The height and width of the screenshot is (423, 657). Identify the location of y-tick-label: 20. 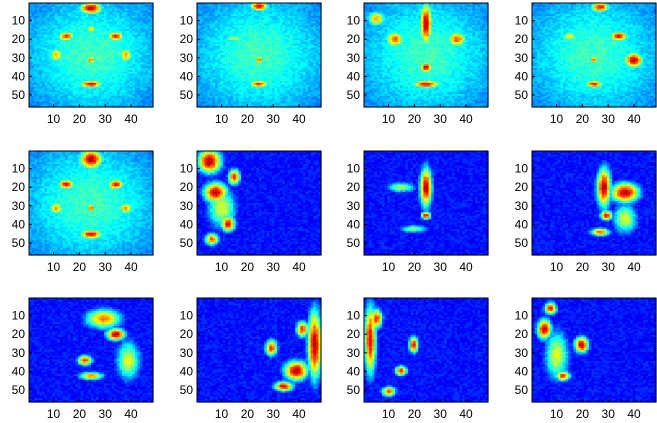
(19, 39).